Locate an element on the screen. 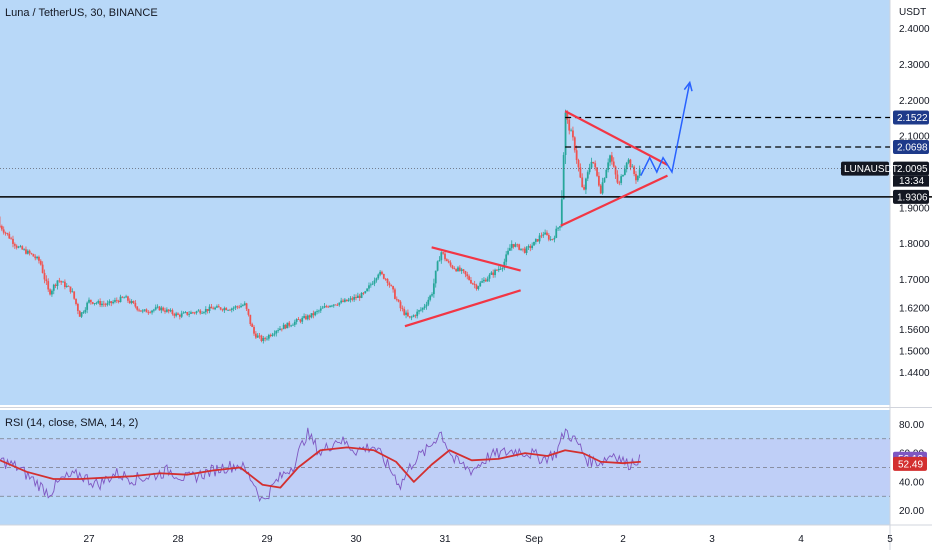  rsi-label: RSI (14, close, SMA, 14, 2) is located at coordinates (71, 423).